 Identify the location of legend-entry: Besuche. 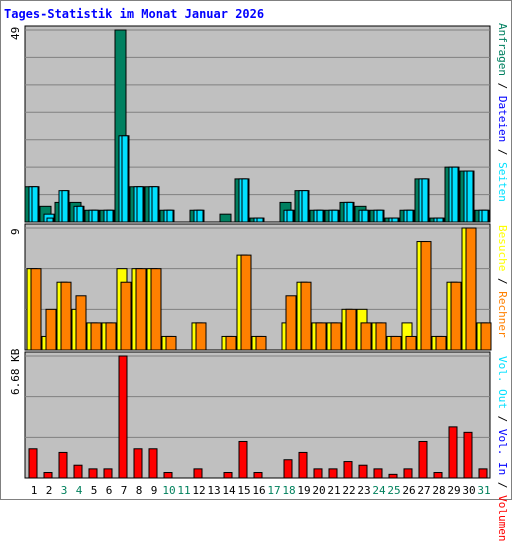
(502, 248).